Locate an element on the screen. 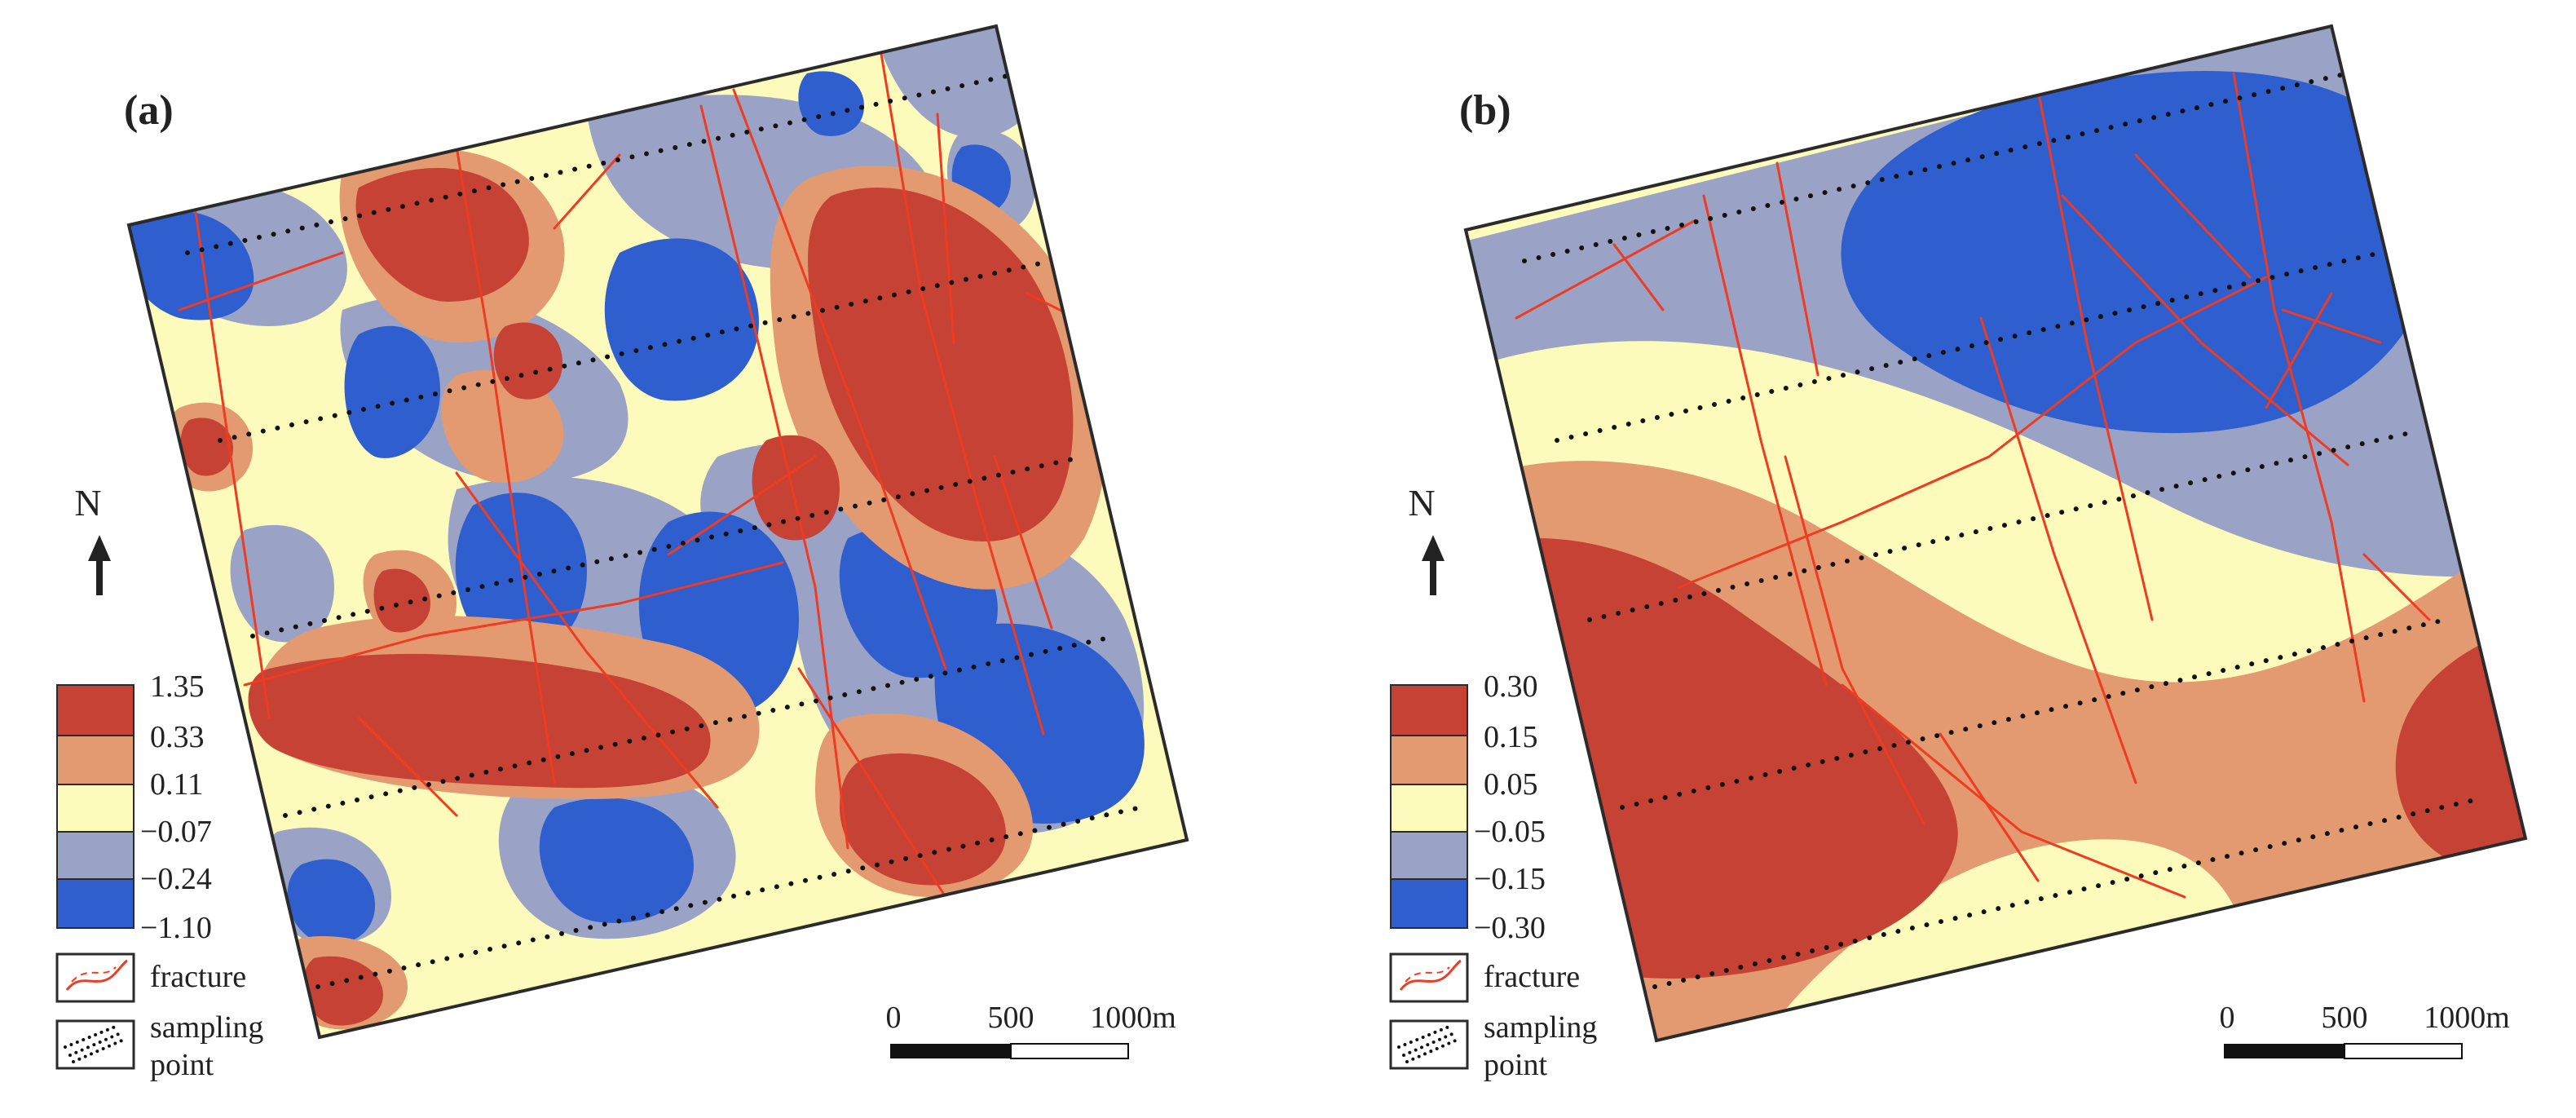 Image resolution: width=2576 pixels, height=1118 pixels. legend-b-fracture-dash is located at coordinates (1427, 974).